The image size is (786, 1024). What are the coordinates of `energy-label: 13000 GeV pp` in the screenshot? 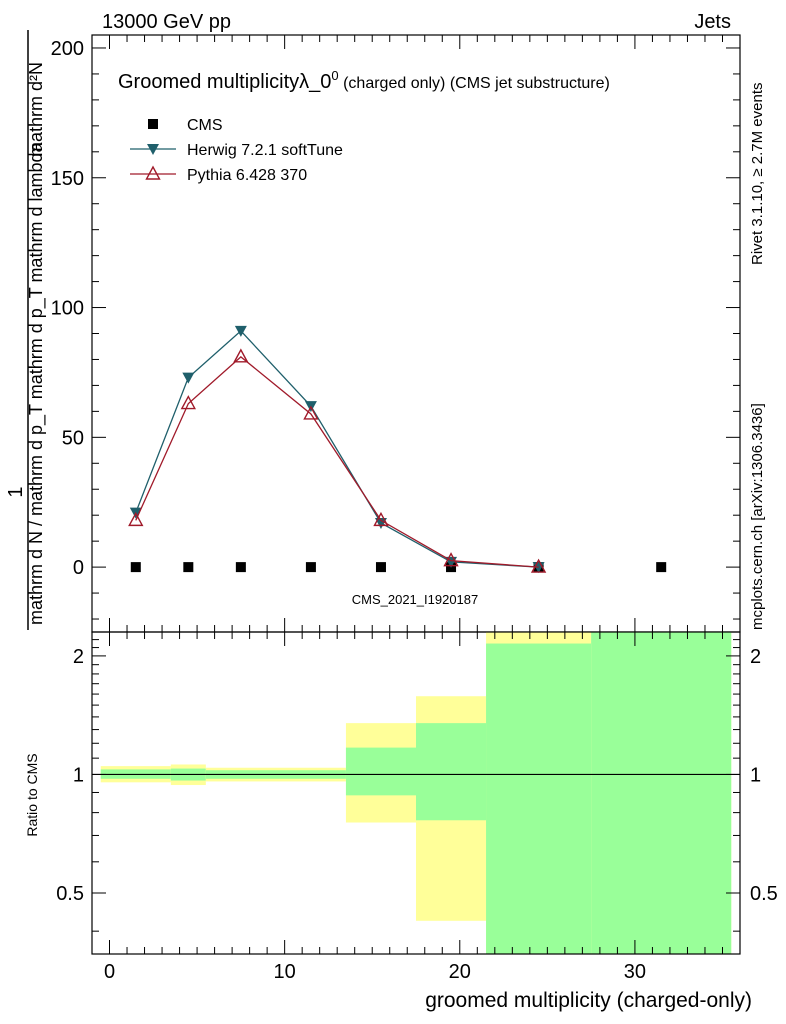 It's located at (166, 22).